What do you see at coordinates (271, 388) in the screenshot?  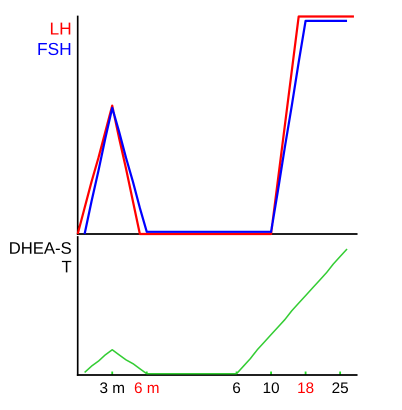 I see `x-tick-label: 10` at bounding box center [271, 388].